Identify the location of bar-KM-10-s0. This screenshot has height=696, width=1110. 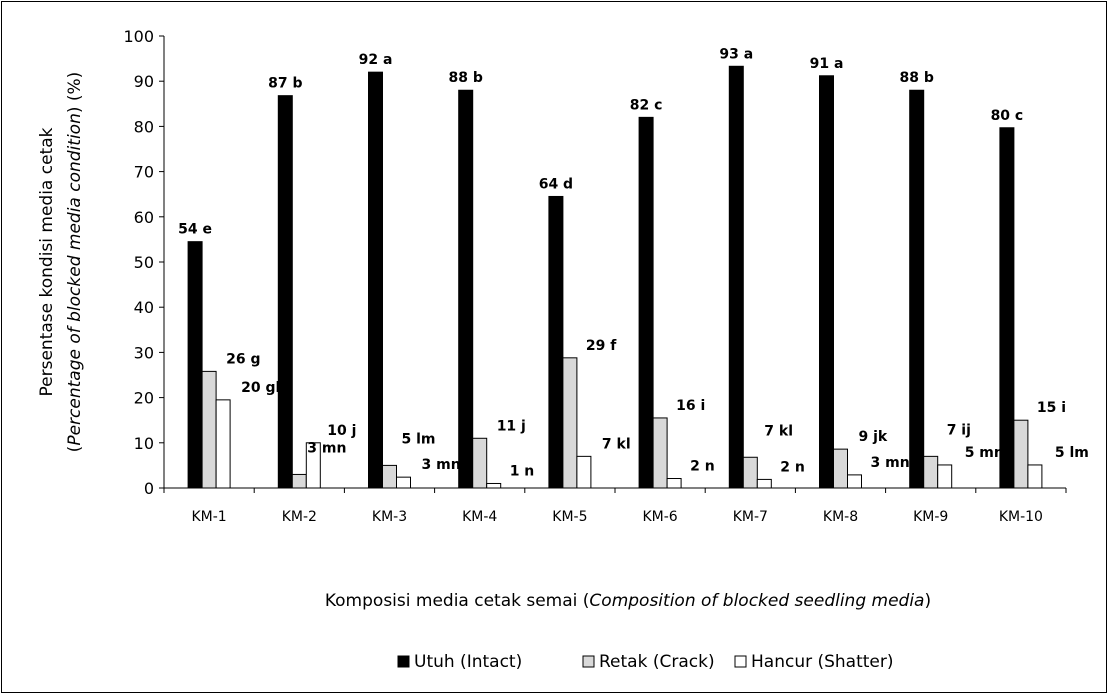
(1007, 308).